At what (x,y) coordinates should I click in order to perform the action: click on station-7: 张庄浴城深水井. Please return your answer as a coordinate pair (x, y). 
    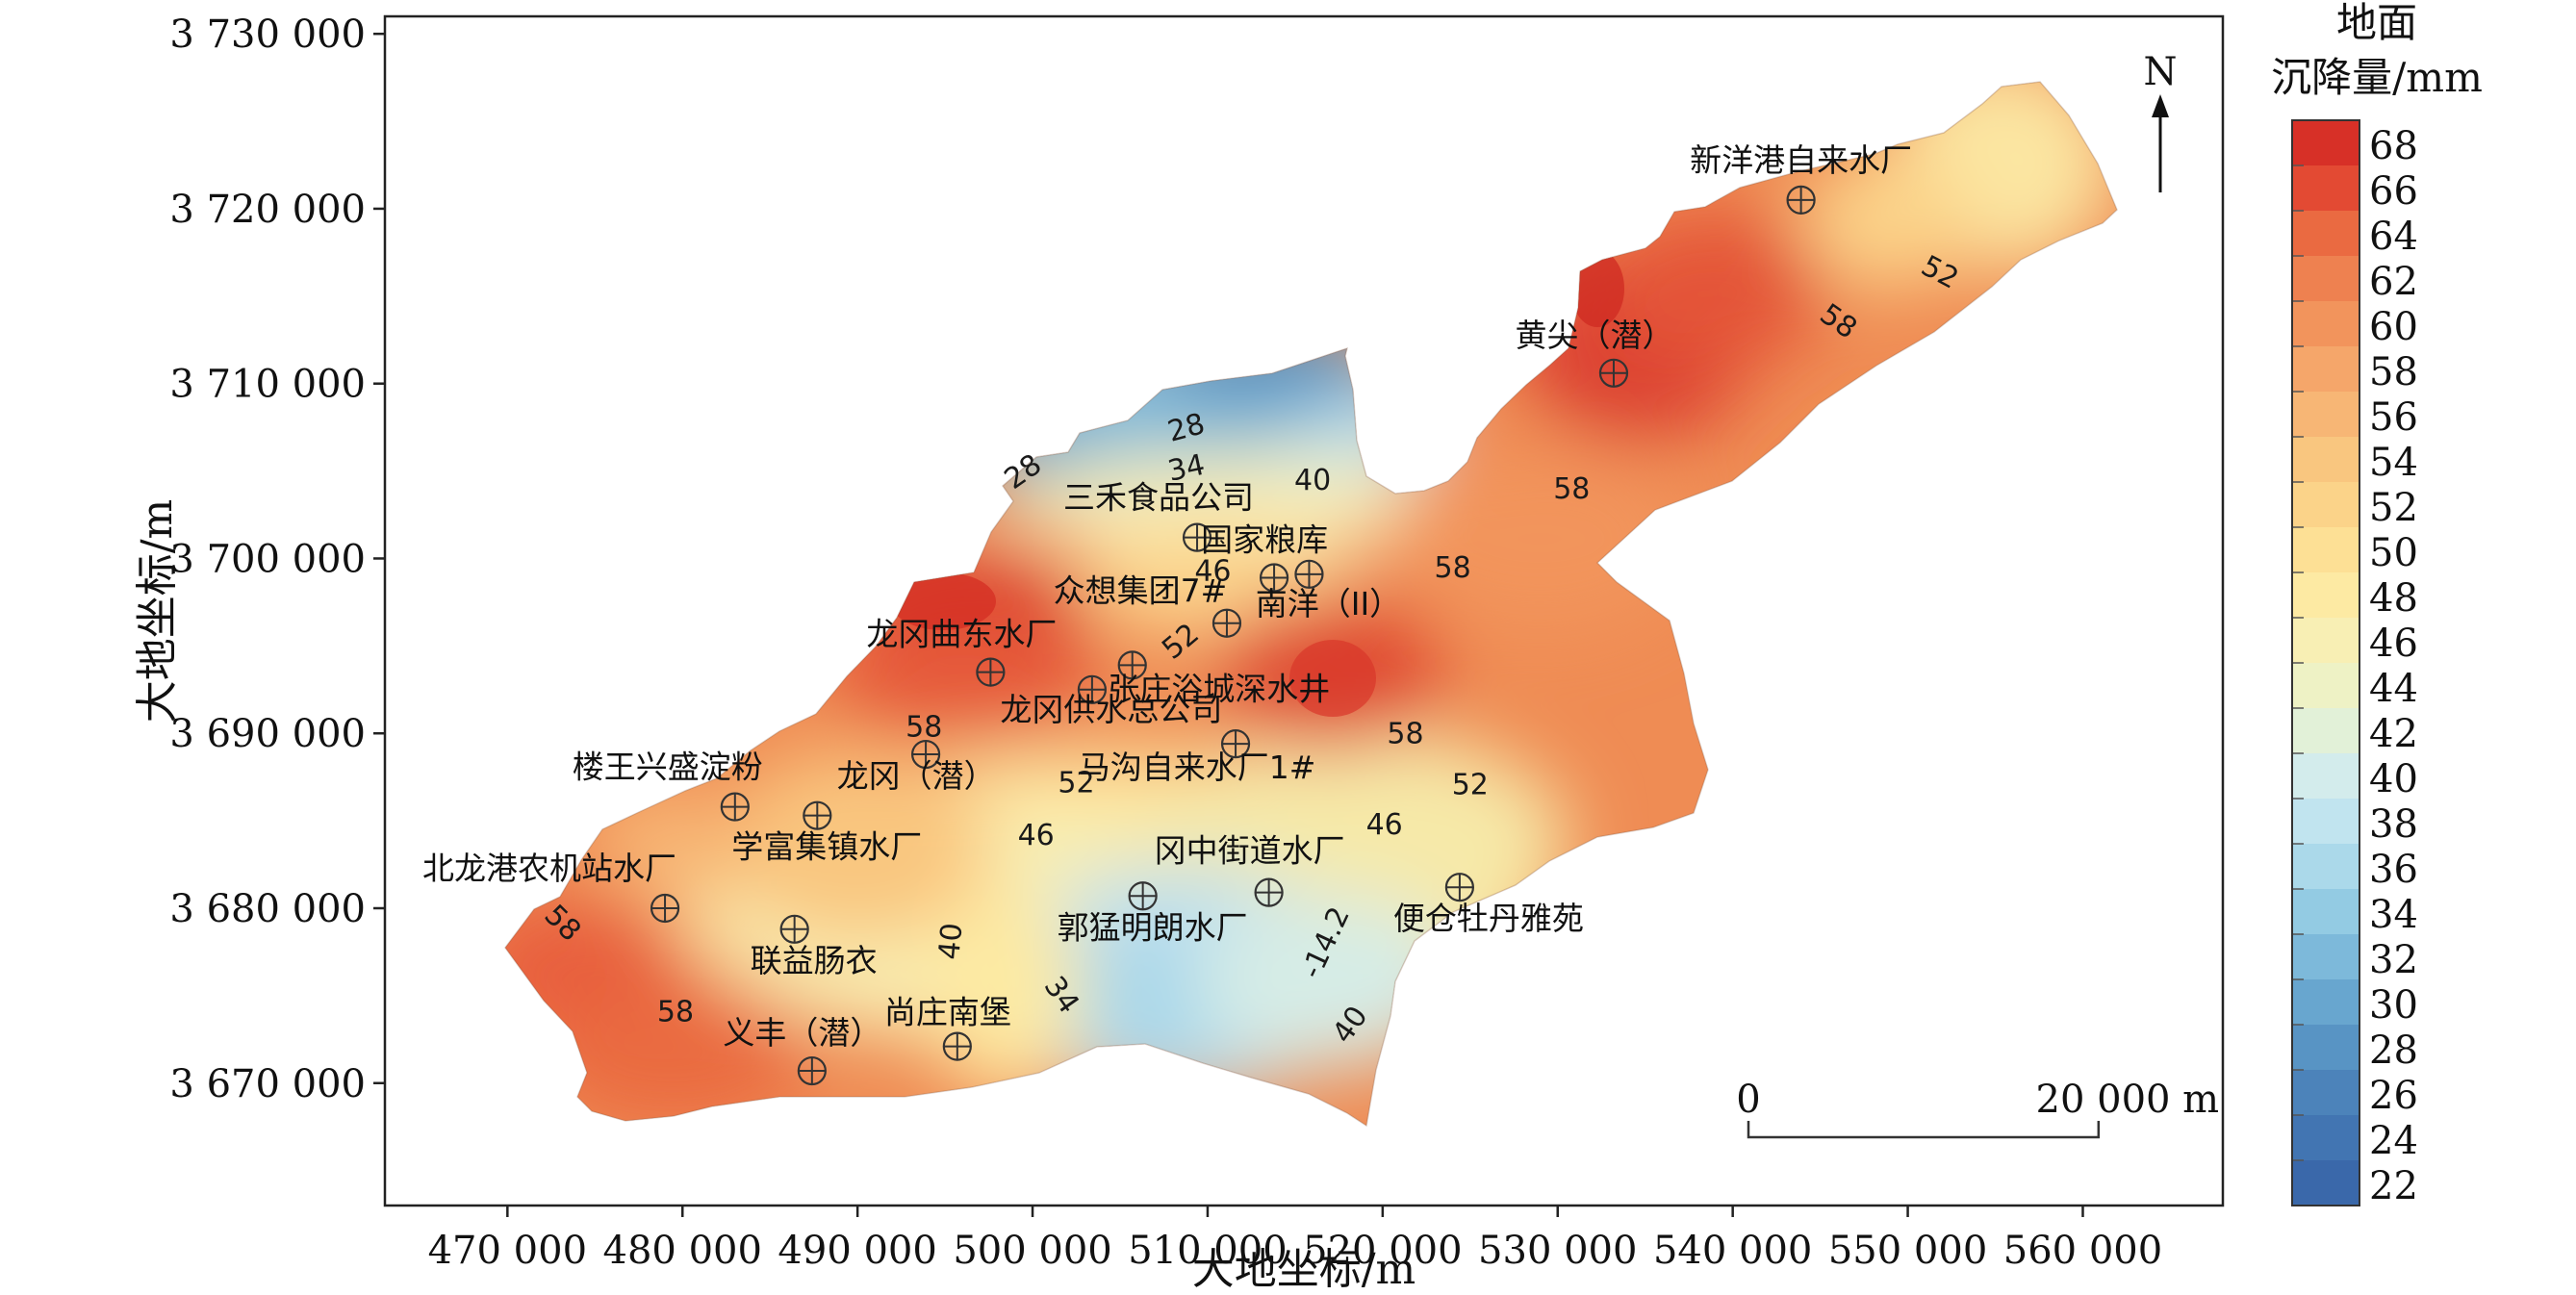
    Looking at the image, I should click on (1219, 678).